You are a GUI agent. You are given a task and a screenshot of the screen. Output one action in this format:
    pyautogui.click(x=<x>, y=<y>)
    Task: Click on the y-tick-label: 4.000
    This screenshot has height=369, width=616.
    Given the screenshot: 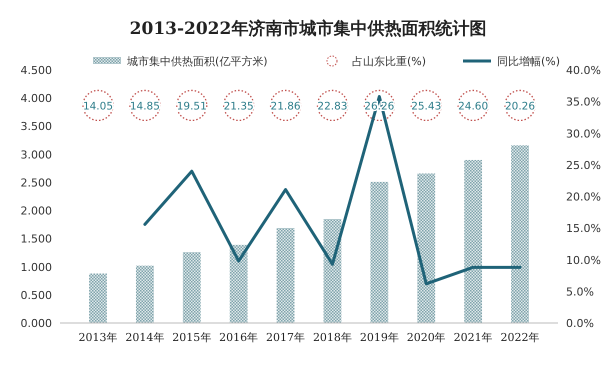 What is the action you would take?
    pyautogui.click(x=36, y=99)
    